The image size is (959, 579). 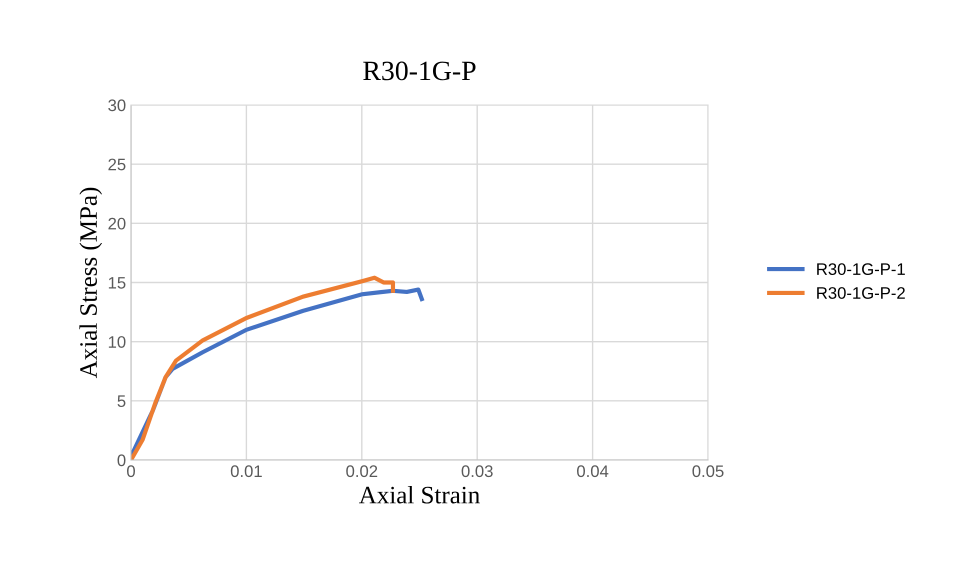 I want to click on y-tick-label: 30, so click(x=117, y=105).